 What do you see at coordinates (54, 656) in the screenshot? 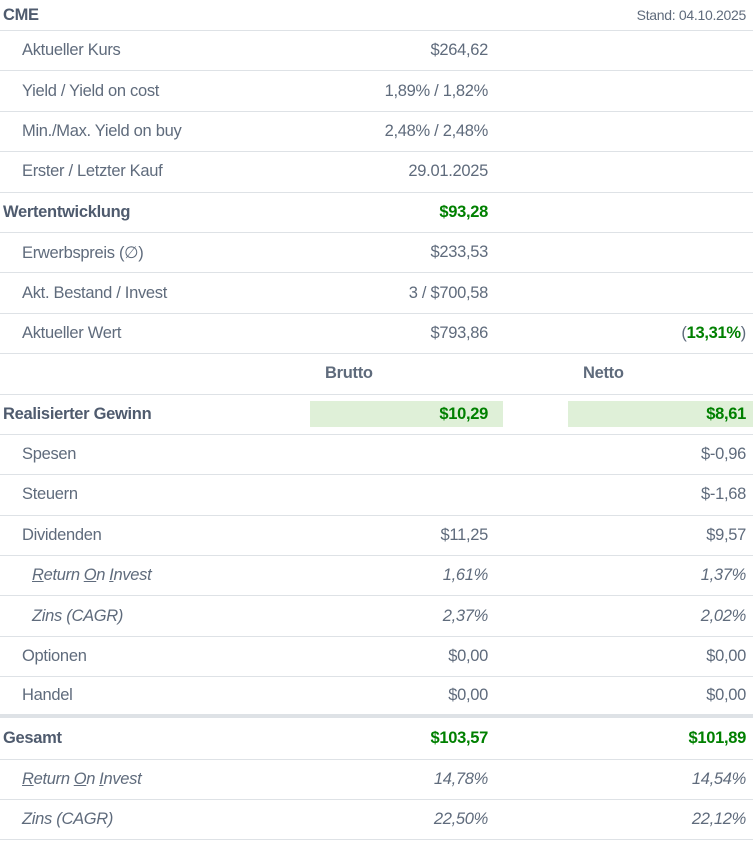
I see `label: Optionen` at bounding box center [54, 656].